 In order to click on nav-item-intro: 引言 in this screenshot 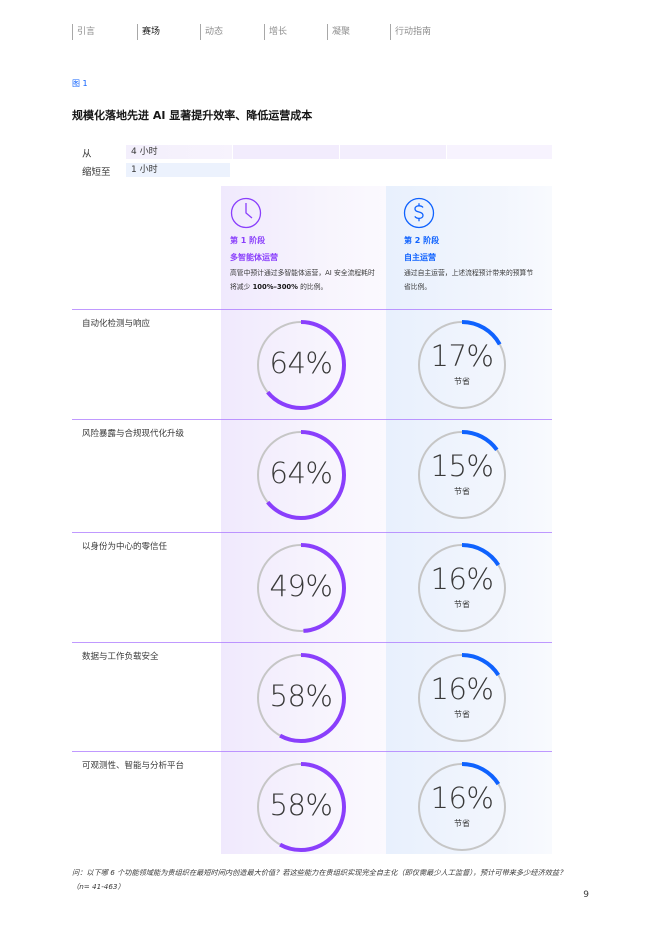, I will do `click(83, 32)`.